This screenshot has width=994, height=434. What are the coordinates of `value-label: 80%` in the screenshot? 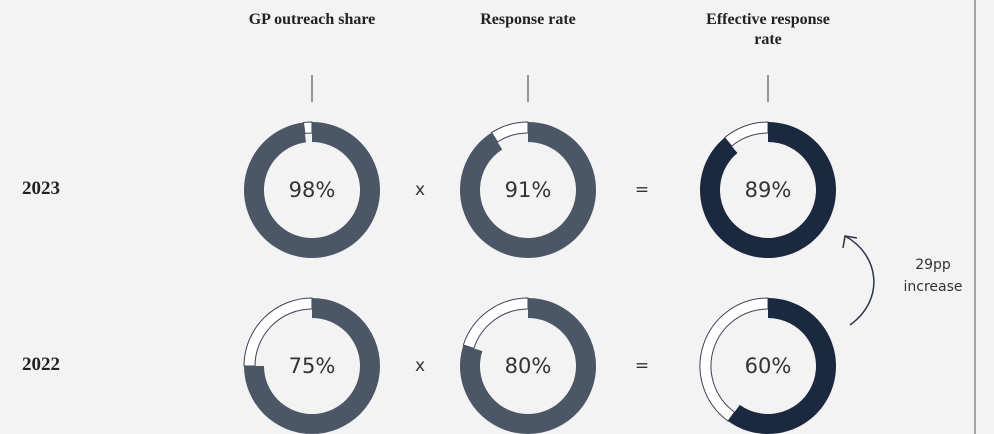 It's located at (528, 366).